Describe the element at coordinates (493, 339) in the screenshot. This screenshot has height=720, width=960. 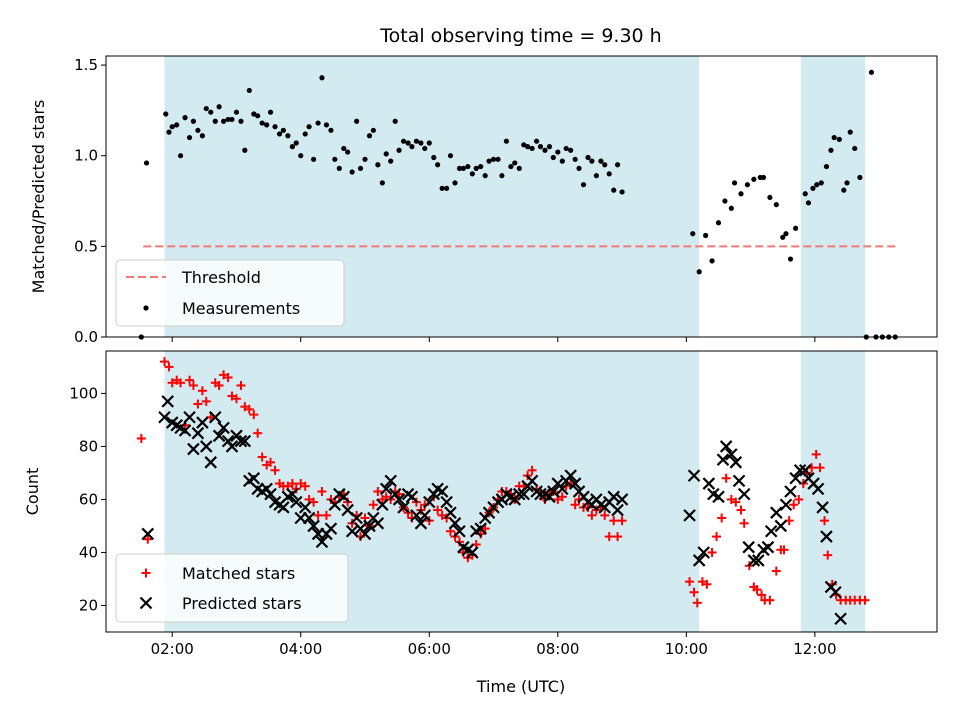
I see `ratio-x-ticks` at that location.